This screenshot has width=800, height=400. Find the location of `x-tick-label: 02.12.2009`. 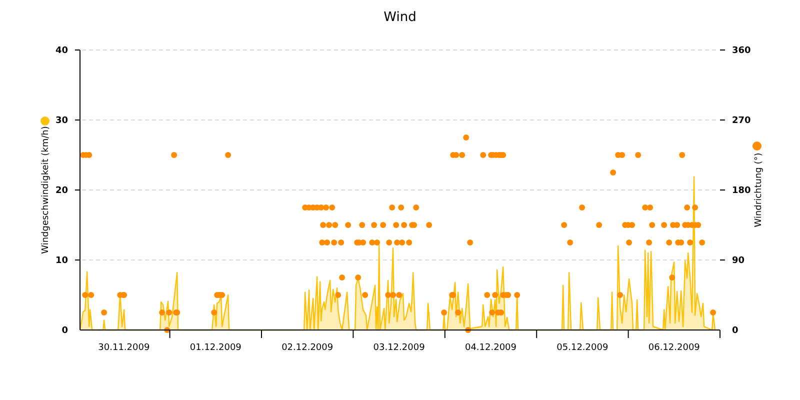

x-tick-label: 02.12.2009 is located at coordinates (308, 348).